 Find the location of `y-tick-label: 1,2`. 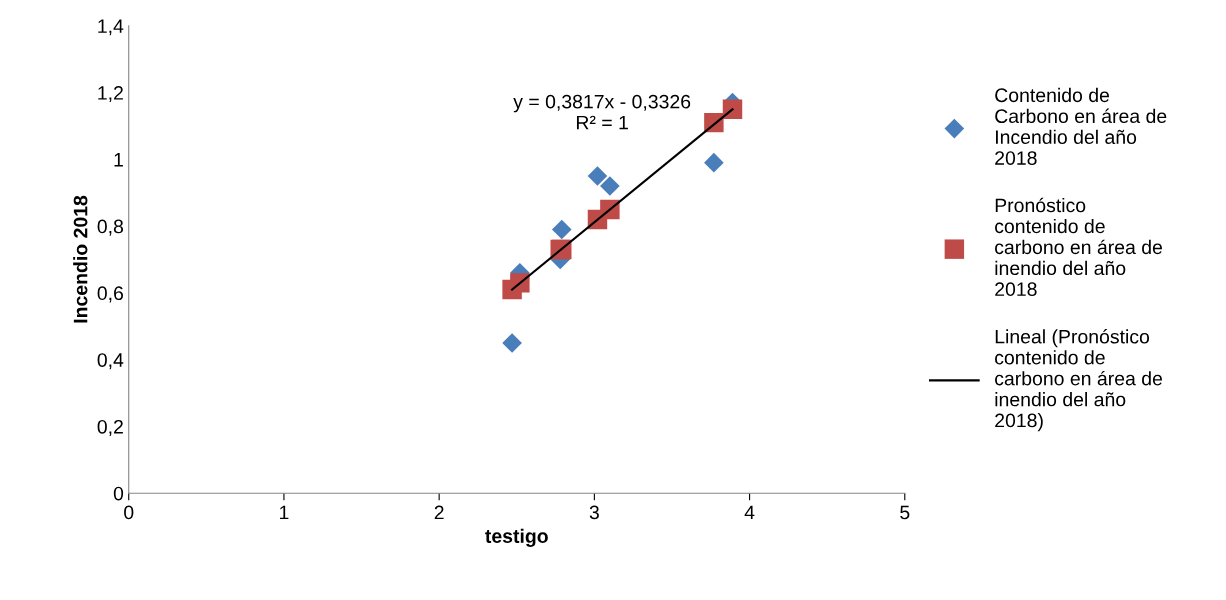

y-tick-label: 1,2 is located at coordinates (110, 94).